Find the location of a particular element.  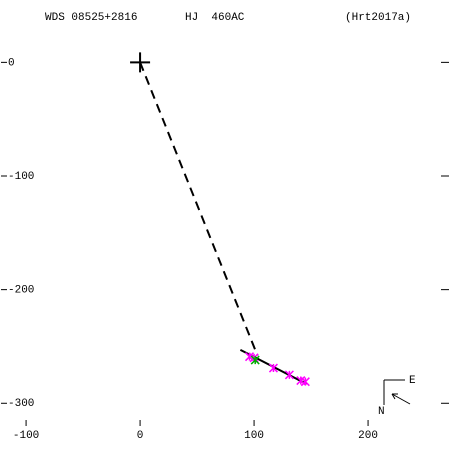

chart-title: WDS 08525+2816 is located at coordinates (91, 18).